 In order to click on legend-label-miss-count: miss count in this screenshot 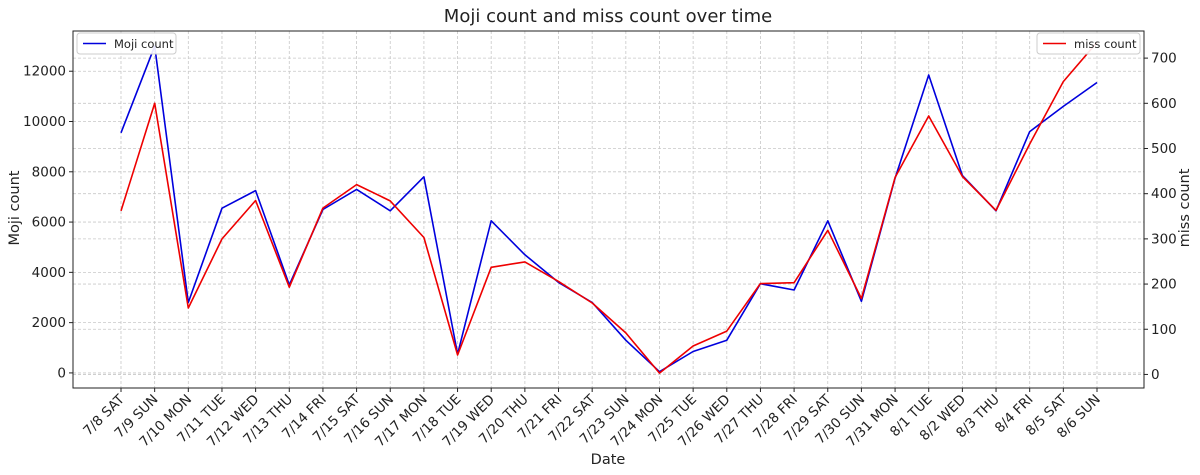, I will do `click(1105, 44)`.